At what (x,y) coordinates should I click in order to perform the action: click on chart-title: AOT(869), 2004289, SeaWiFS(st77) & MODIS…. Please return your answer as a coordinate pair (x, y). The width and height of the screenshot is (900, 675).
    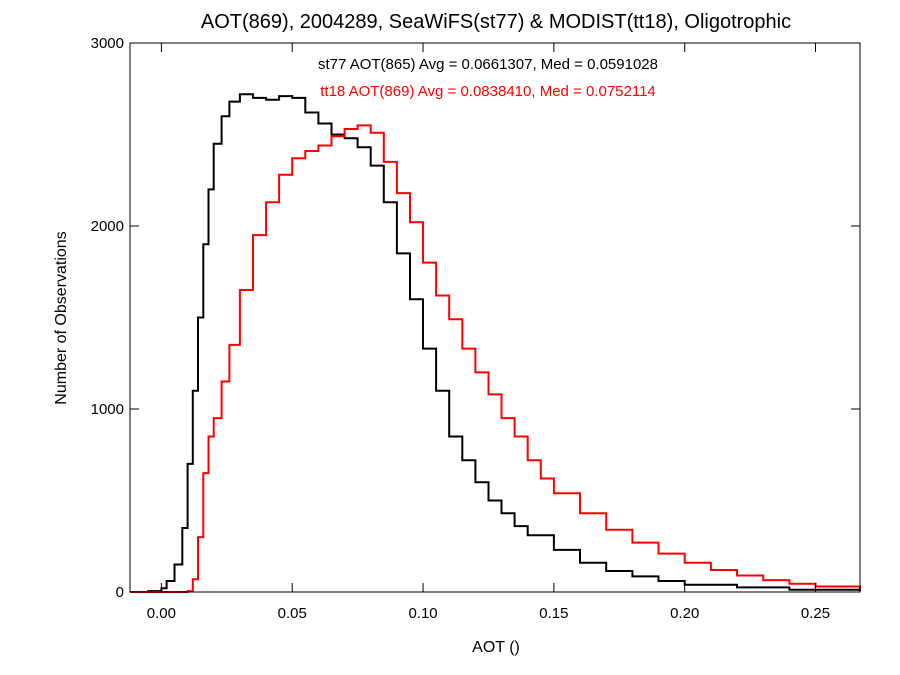
    Looking at the image, I should click on (496, 22).